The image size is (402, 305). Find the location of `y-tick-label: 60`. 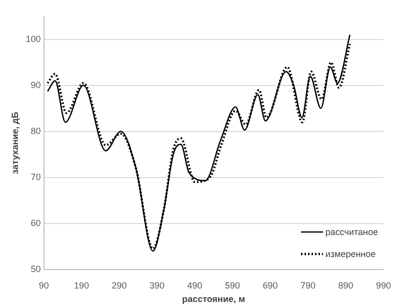

y-tick-label: 60 is located at coordinates (35, 223).